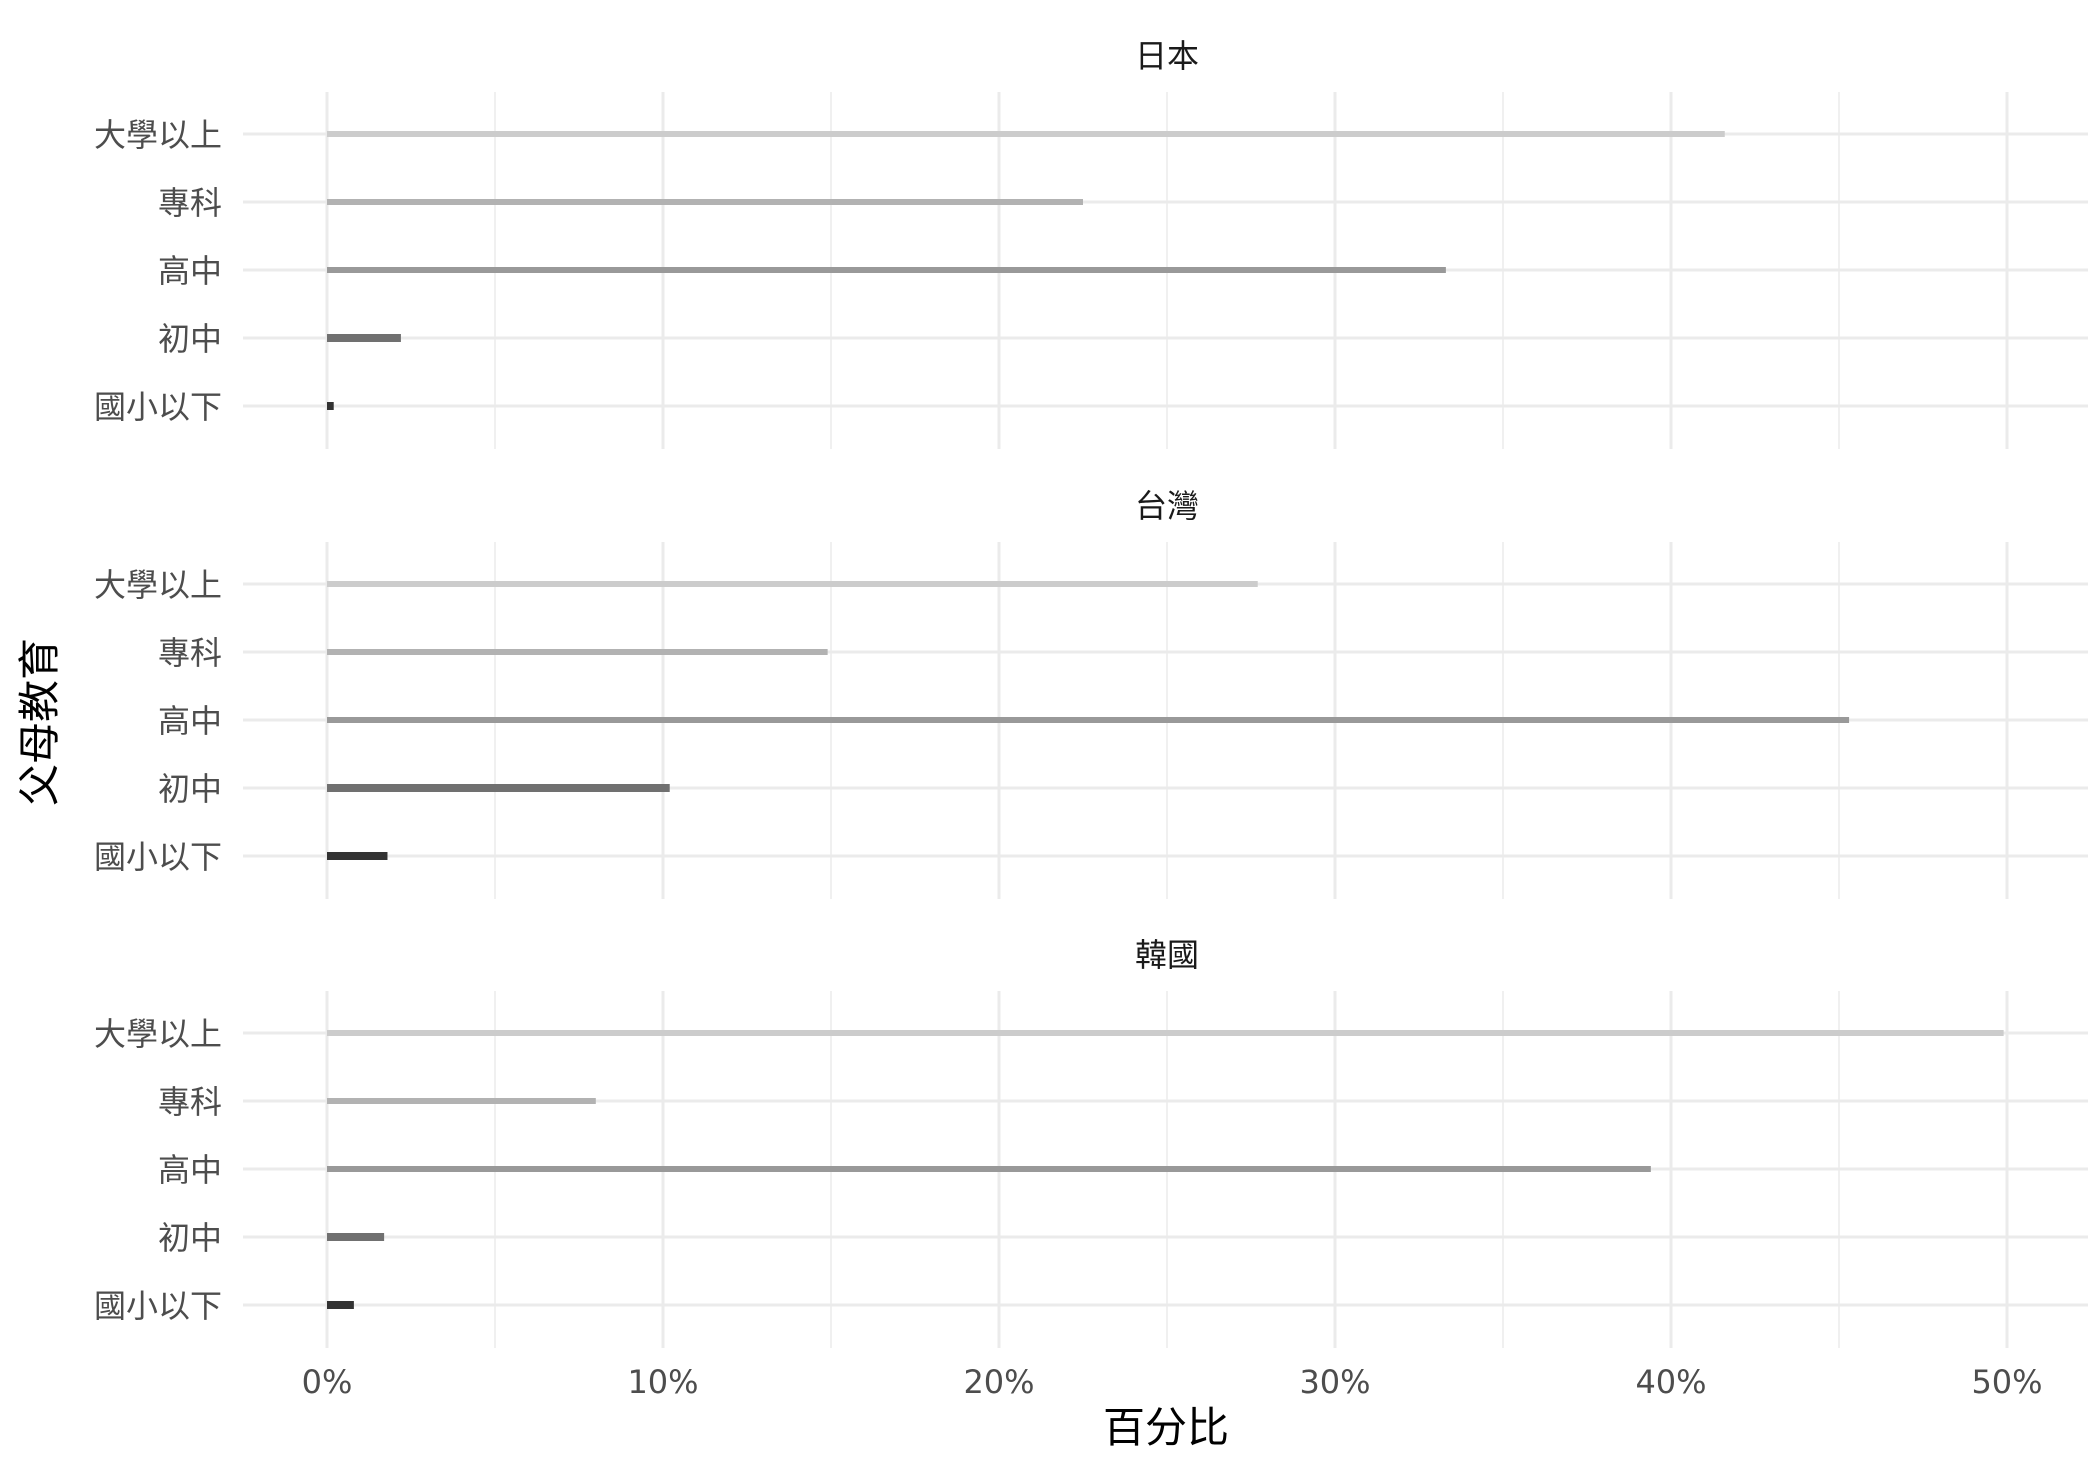  Describe the element at coordinates (1334, 1382) in the screenshot. I see `x-tick-label: 30%` at that location.